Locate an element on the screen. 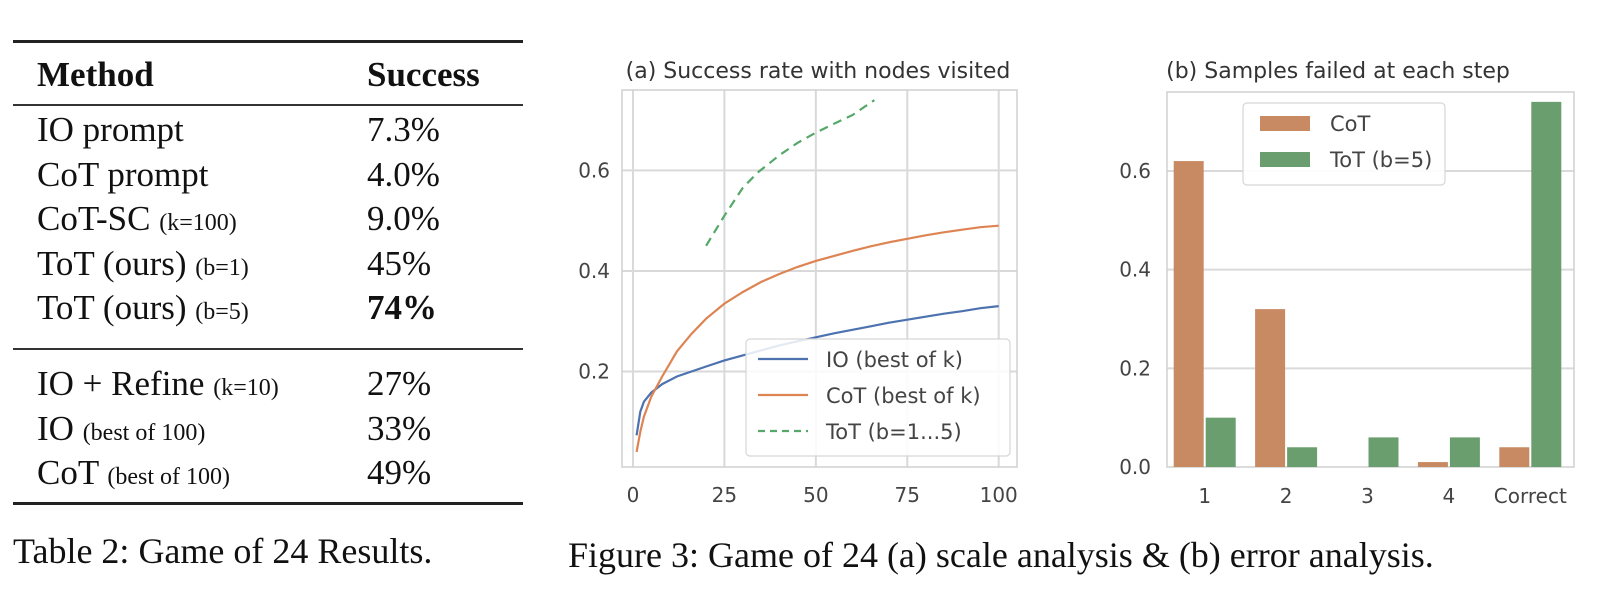 The image size is (1602, 608). chart-b-grid is located at coordinates (1370, 269).